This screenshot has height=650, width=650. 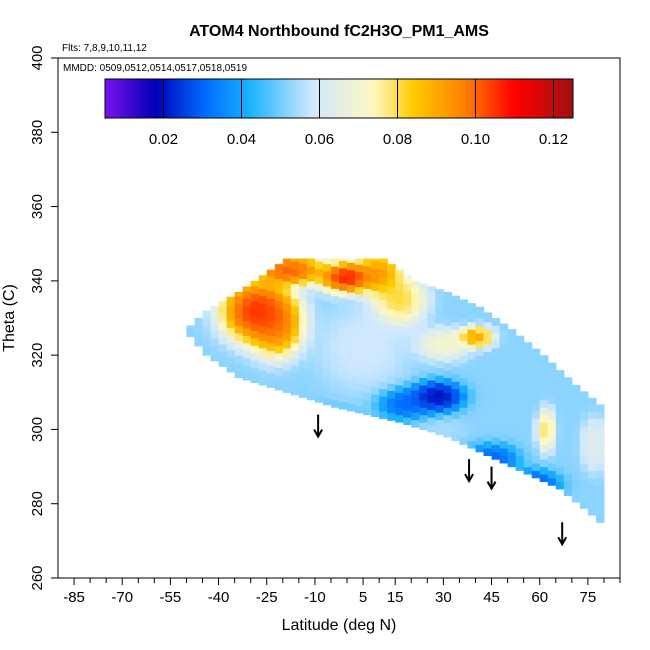 What do you see at coordinates (37, 132) in the screenshot?
I see `y-tick-label: 380` at bounding box center [37, 132].